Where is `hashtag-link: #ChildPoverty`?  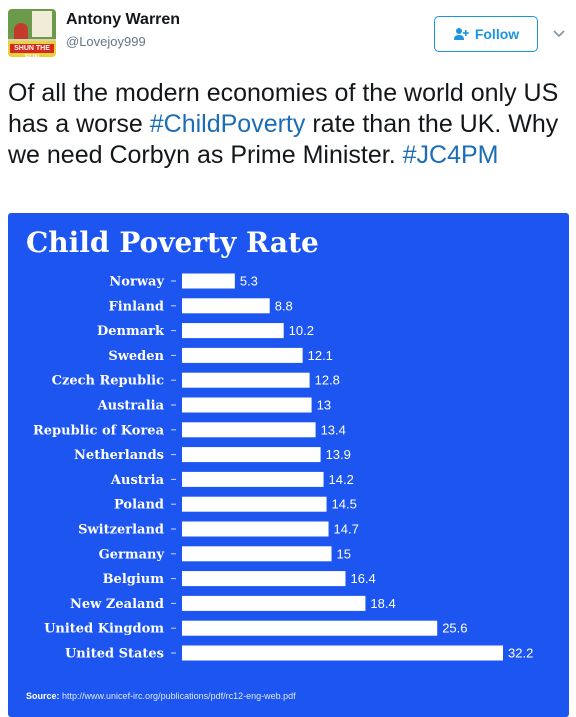 hashtag-link: #ChildPoverty is located at coordinates (227, 124).